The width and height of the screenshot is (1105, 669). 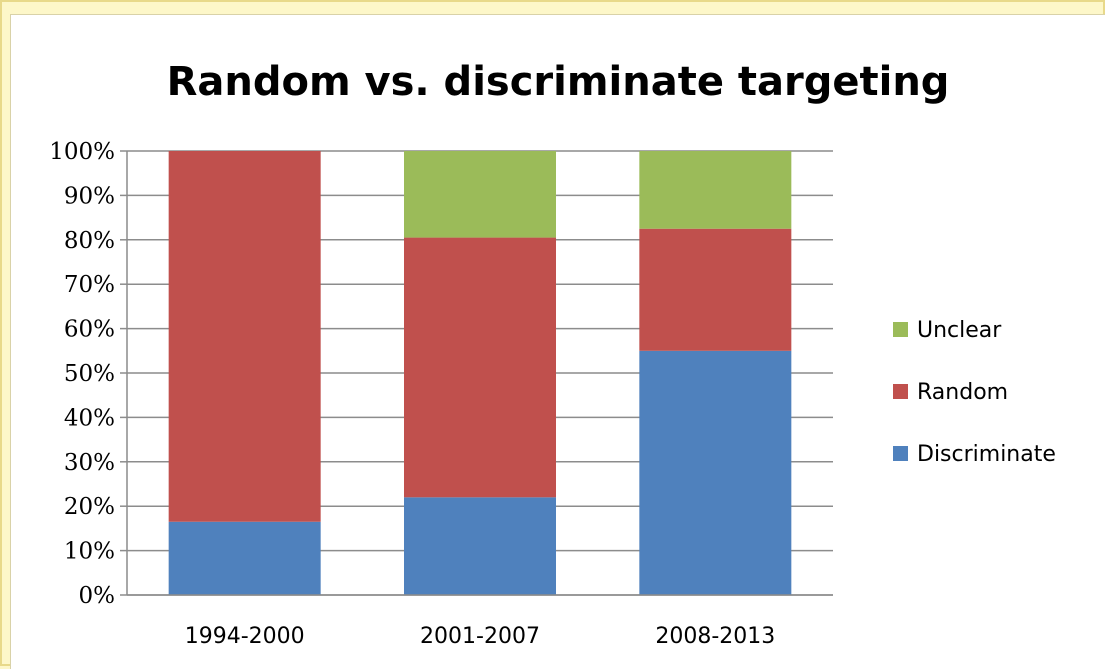 What do you see at coordinates (480, 636) in the screenshot?
I see `x-tick-label: 2001-2007` at bounding box center [480, 636].